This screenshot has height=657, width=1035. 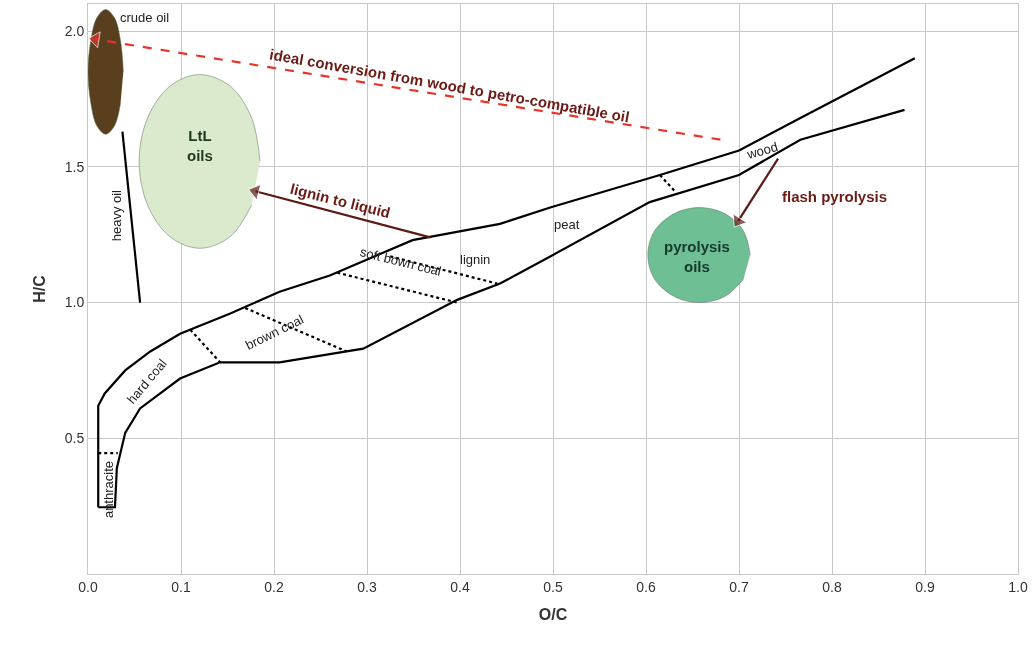 What do you see at coordinates (553, 586) in the screenshot?
I see `x-tick-label: 0.5` at bounding box center [553, 586].